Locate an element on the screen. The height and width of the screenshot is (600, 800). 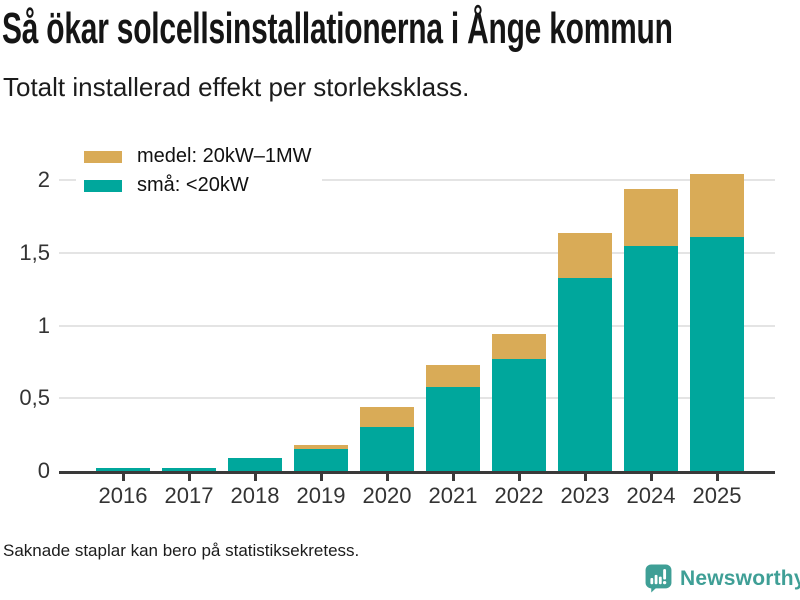
bar-segment-medel-2023 is located at coordinates (585, 255).